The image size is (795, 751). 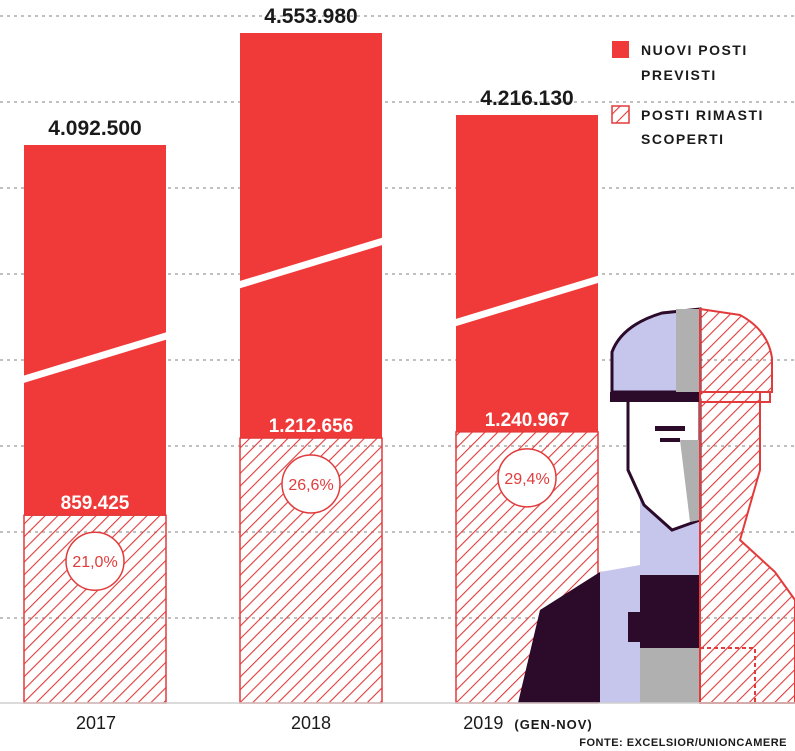 What do you see at coordinates (483, 723) in the screenshot?
I see `x-label-2019-year: 2019` at bounding box center [483, 723].